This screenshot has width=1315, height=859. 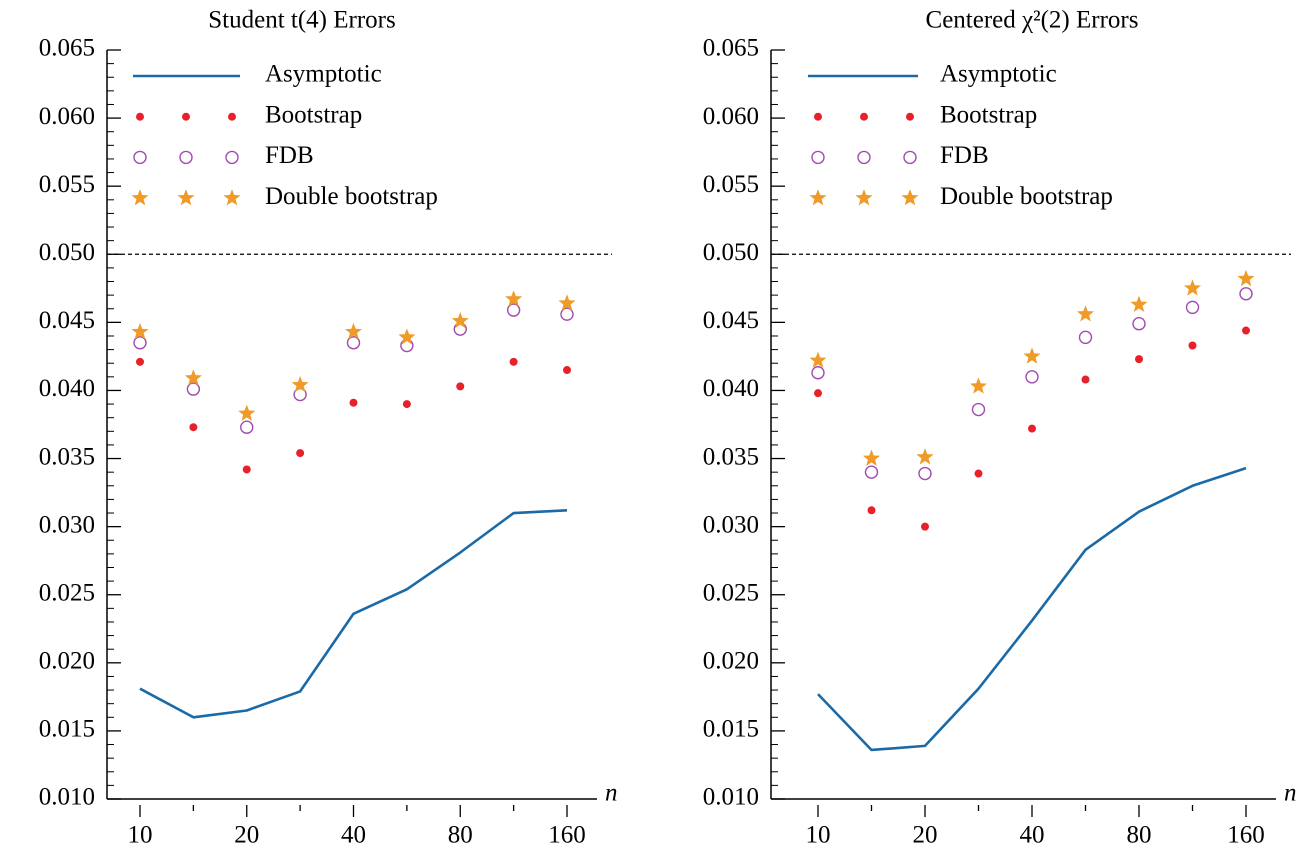 I want to click on x-tick-label: 20, so click(x=925, y=835).